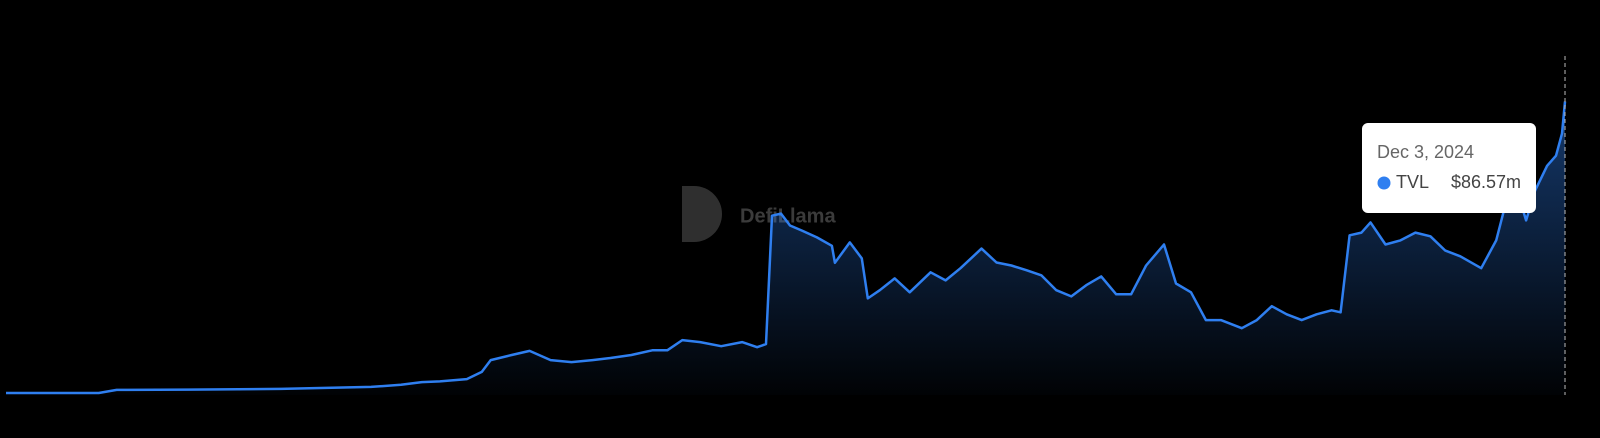 The width and height of the screenshot is (1600, 438). I want to click on watermark-logo, so click(702, 214).